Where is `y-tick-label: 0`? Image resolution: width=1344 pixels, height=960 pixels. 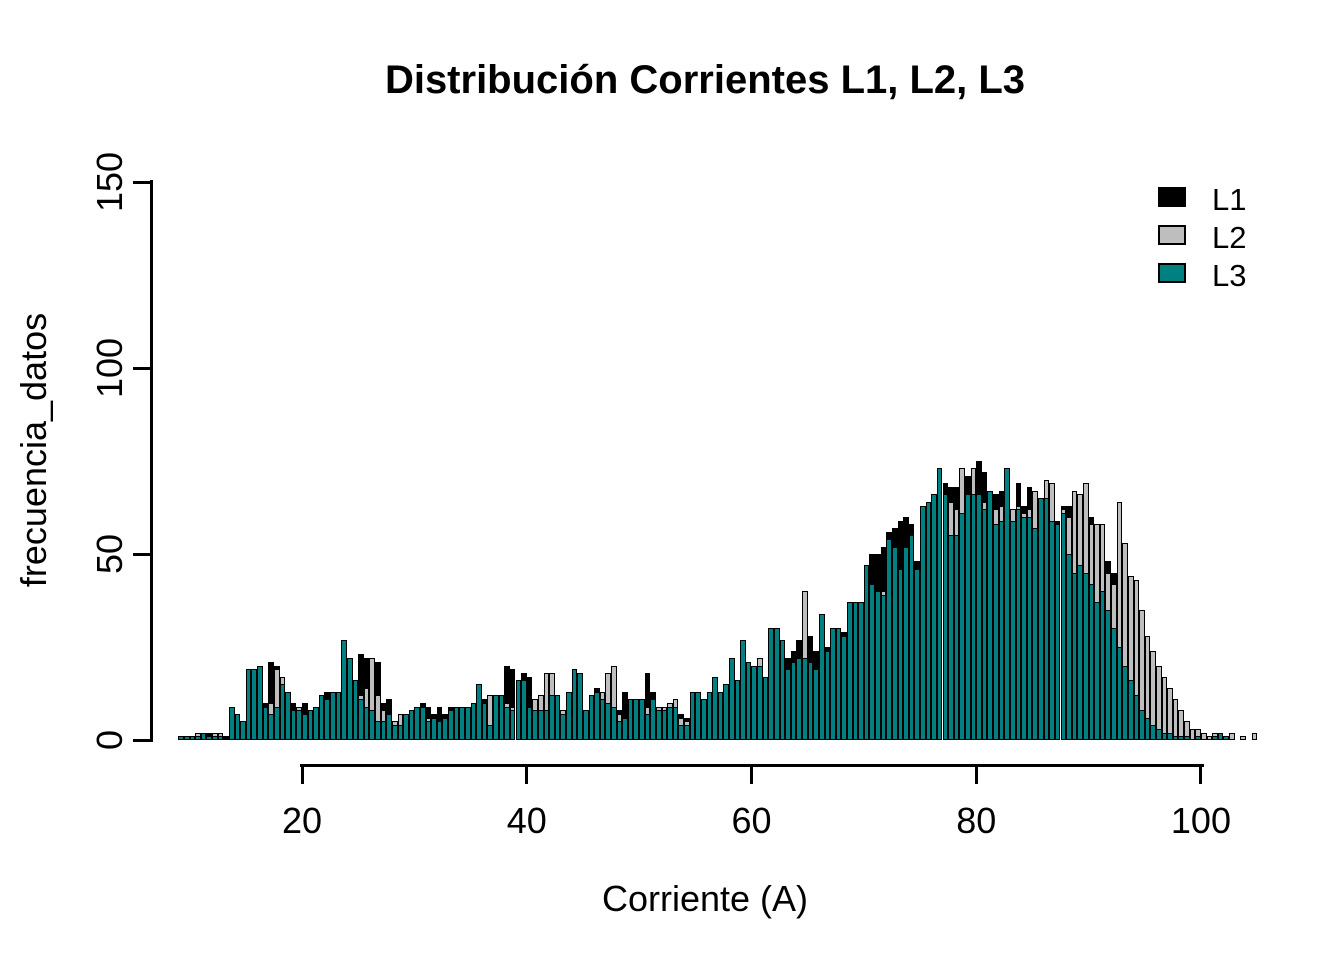
y-tick-label: 0 is located at coordinates (109, 740).